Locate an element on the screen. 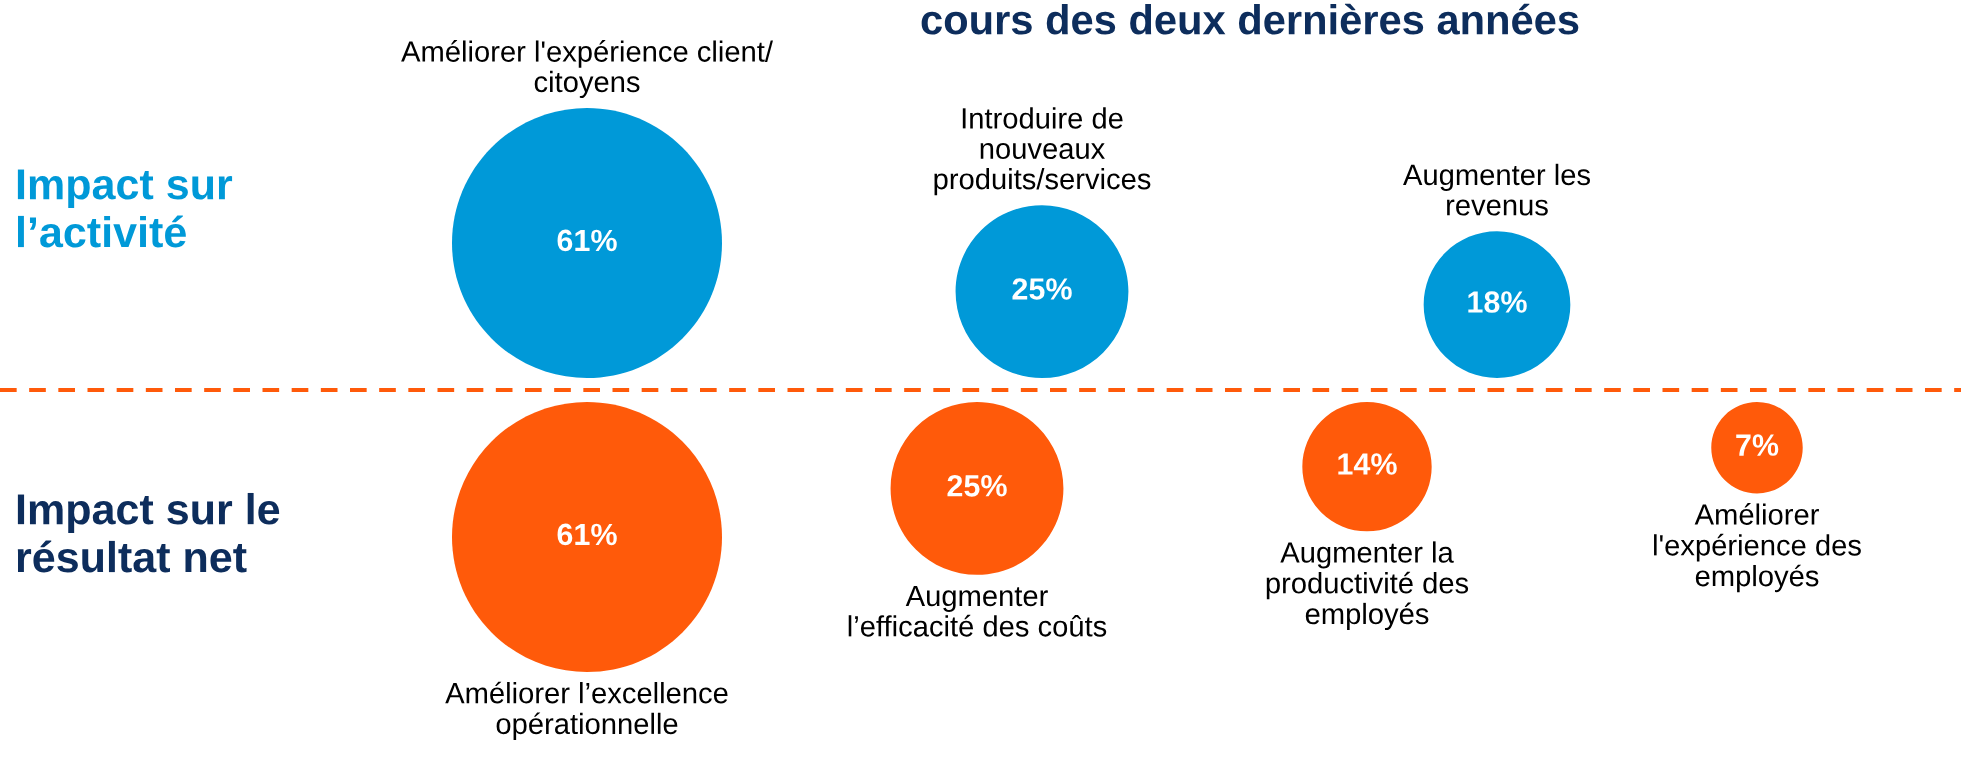 This screenshot has width=1961, height=761. text: cours des deux dernières années is located at coordinates (1250, 19).